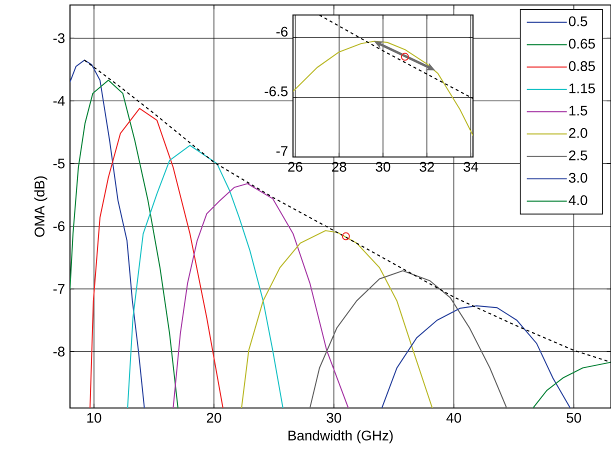 The height and width of the screenshot is (466, 611). I want to click on x-tick-label: 20, so click(214, 417).